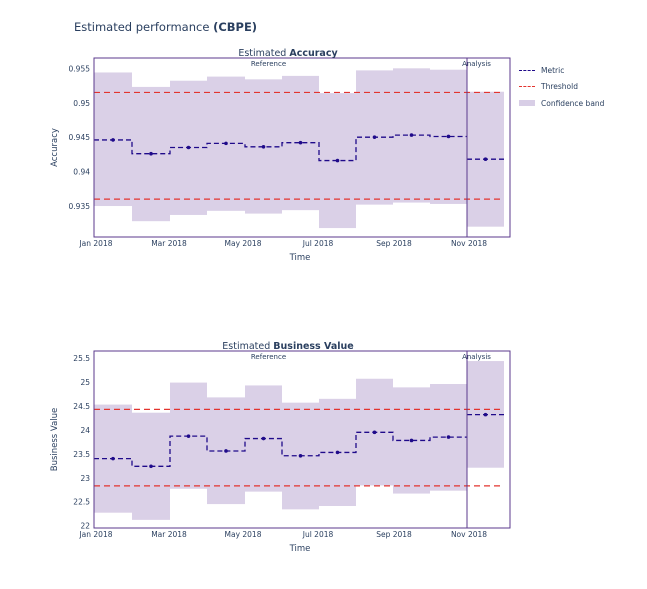 The width and height of the screenshot is (647, 589). Describe the element at coordinates (573, 103) in the screenshot. I see `legend-label-confidence-band: Confidence band` at that location.